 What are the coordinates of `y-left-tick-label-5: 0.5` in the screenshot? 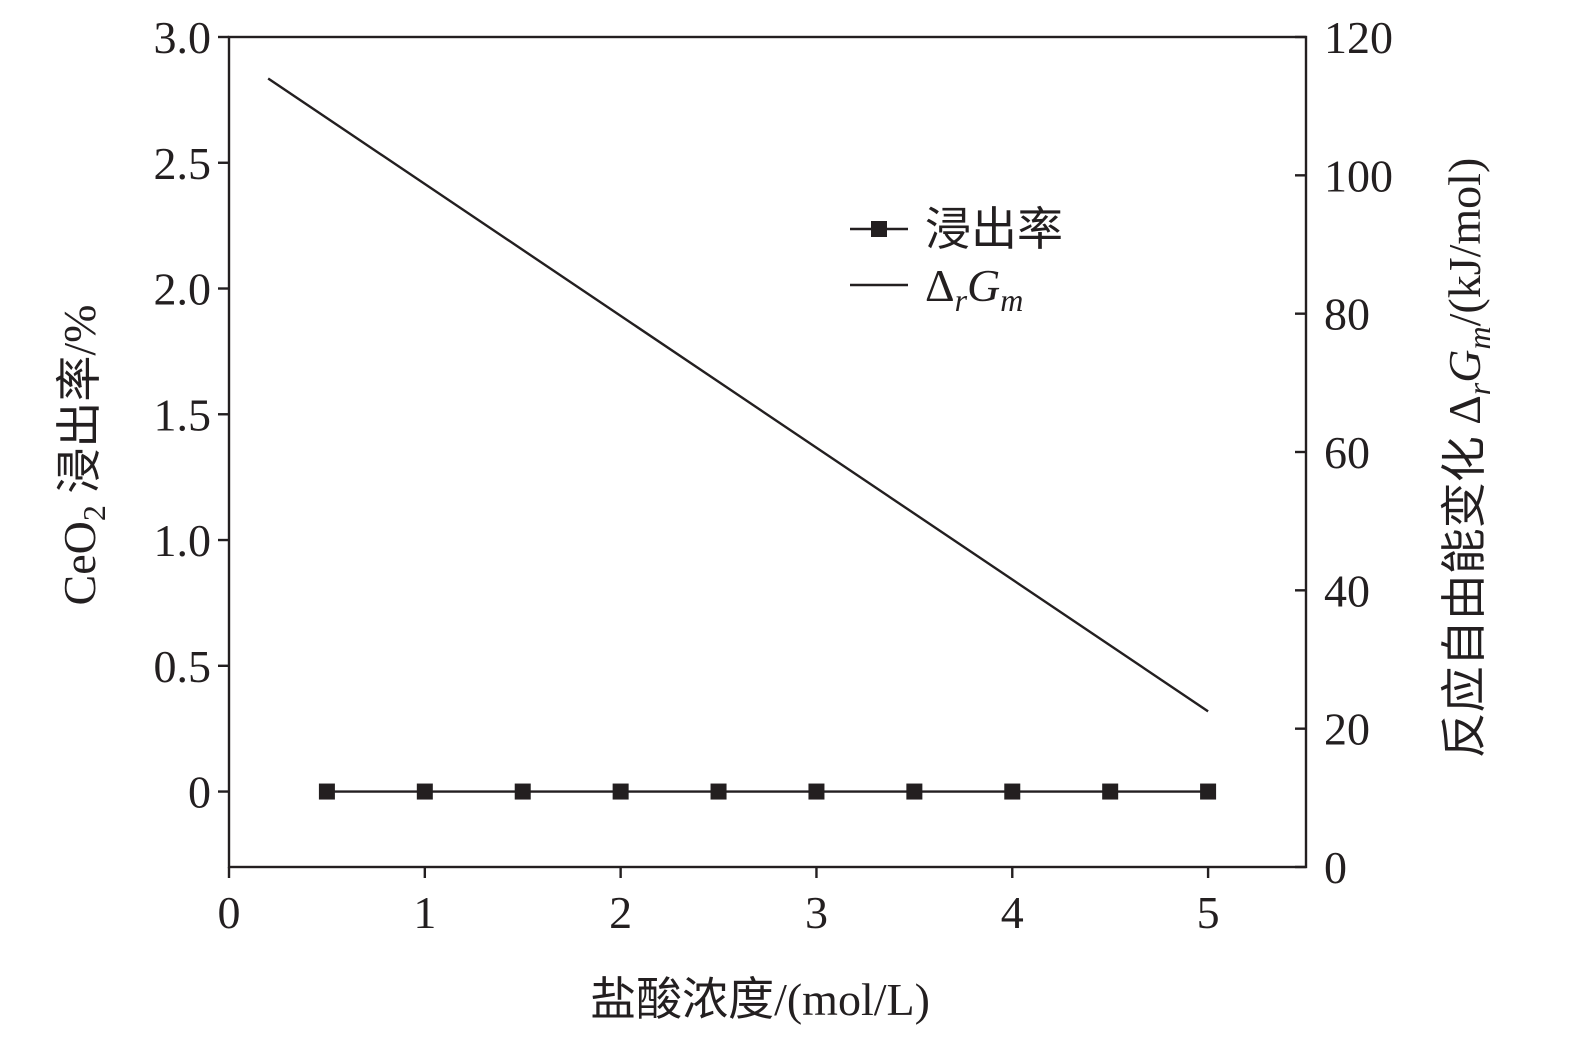 It's located at (183, 666).